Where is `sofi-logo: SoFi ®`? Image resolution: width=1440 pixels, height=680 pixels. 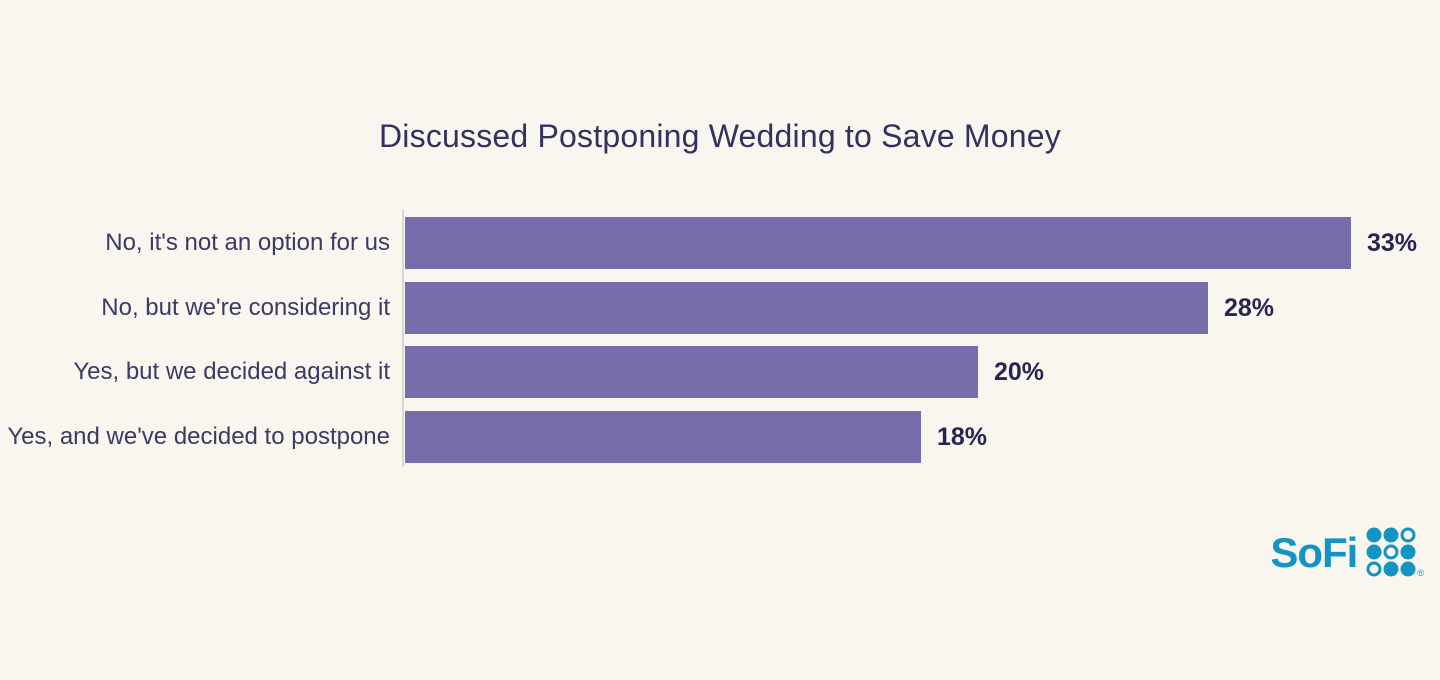
sofi-logo: SoFi ® is located at coordinates (1347, 553).